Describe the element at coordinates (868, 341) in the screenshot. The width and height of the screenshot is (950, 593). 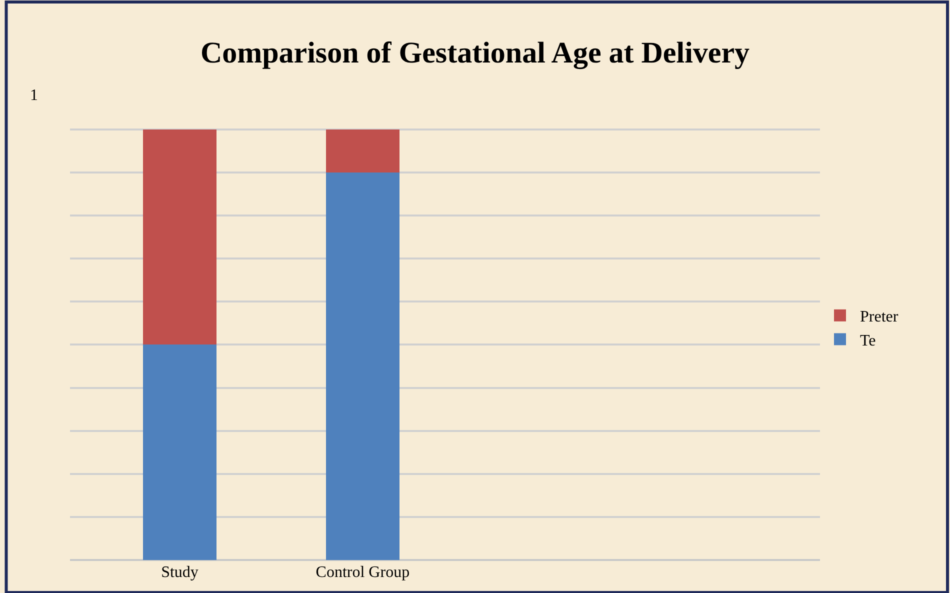
I see `legend-label: Te` at that location.